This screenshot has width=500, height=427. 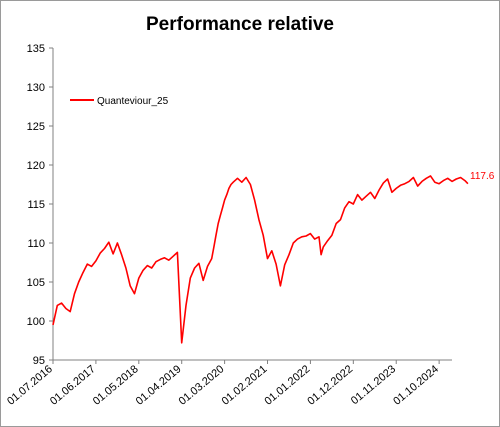 I want to click on y-tick-label: 120, so click(x=36, y=166).